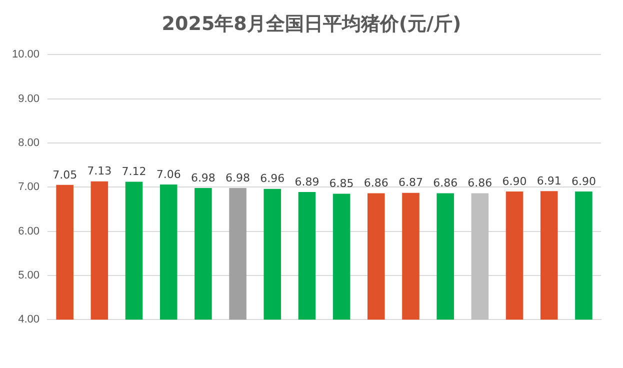 The width and height of the screenshot is (623, 368). What do you see at coordinates (272, 179) in the screenshot?
I see `data-label: 6.96` at bounding box center [272, 179].